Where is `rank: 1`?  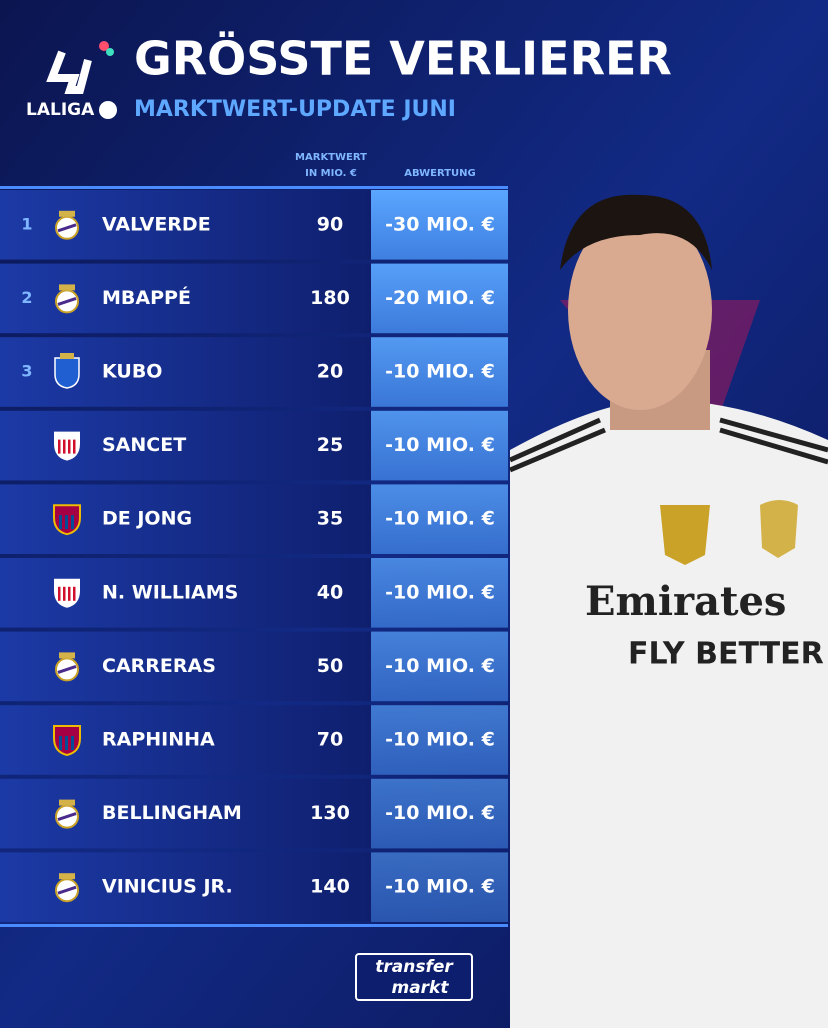
rank: 1 is located at coordinates (26, 223).